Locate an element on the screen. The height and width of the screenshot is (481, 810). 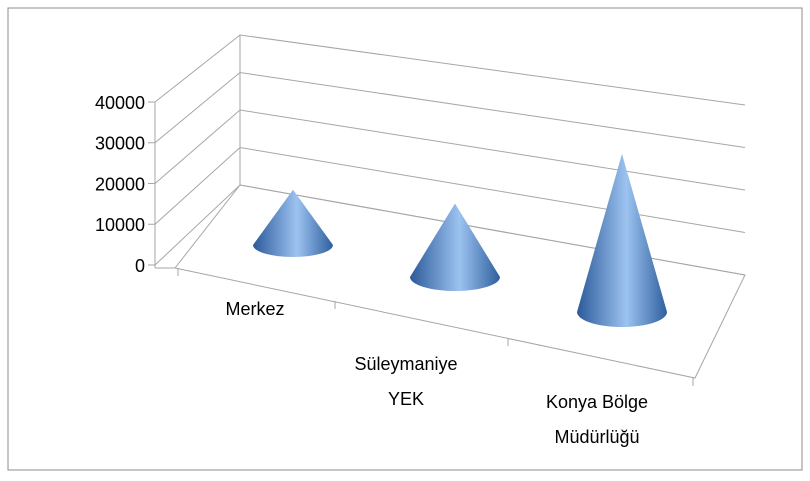
y-tick-label: 20000 is located at coordinates (120, 184).